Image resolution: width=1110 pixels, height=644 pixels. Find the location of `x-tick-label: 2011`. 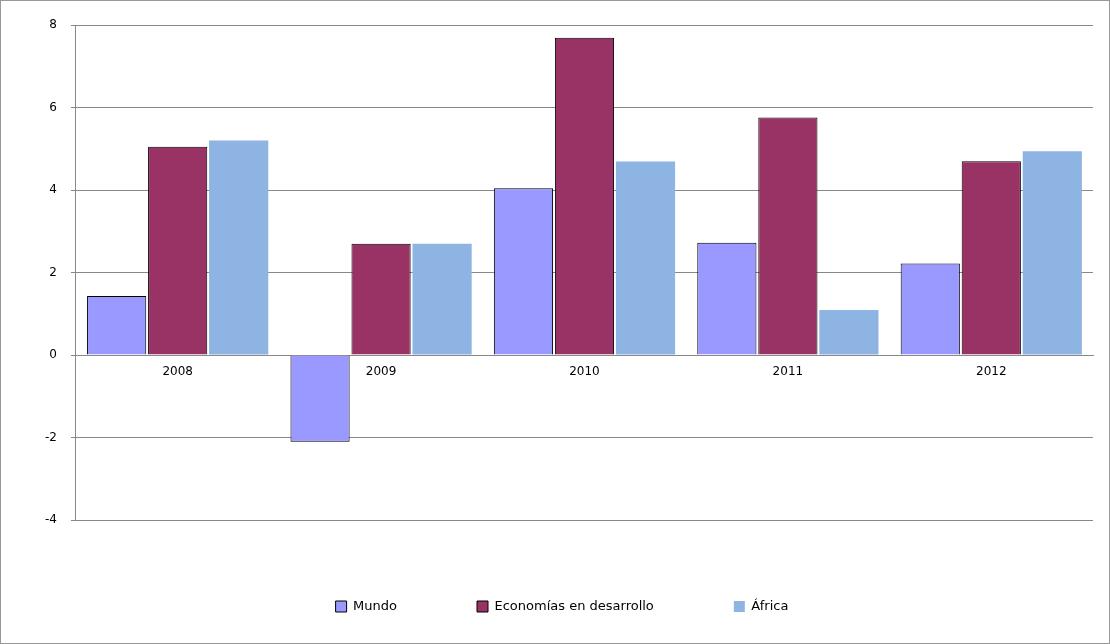

x-tick-label: 2011 is located at coordinates (788, 371).